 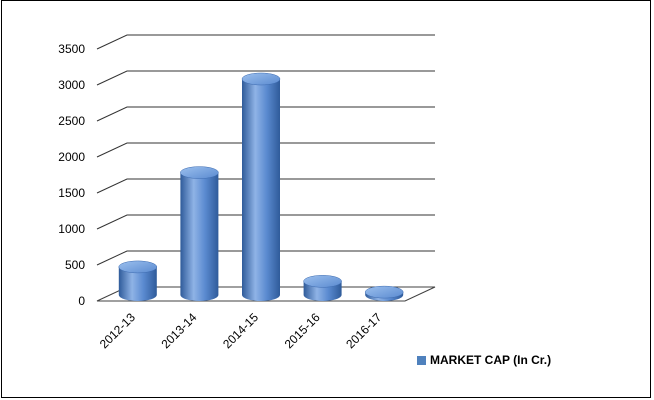 I want to click on x-tick-label: 2014-15, so click(x=240, y=330).